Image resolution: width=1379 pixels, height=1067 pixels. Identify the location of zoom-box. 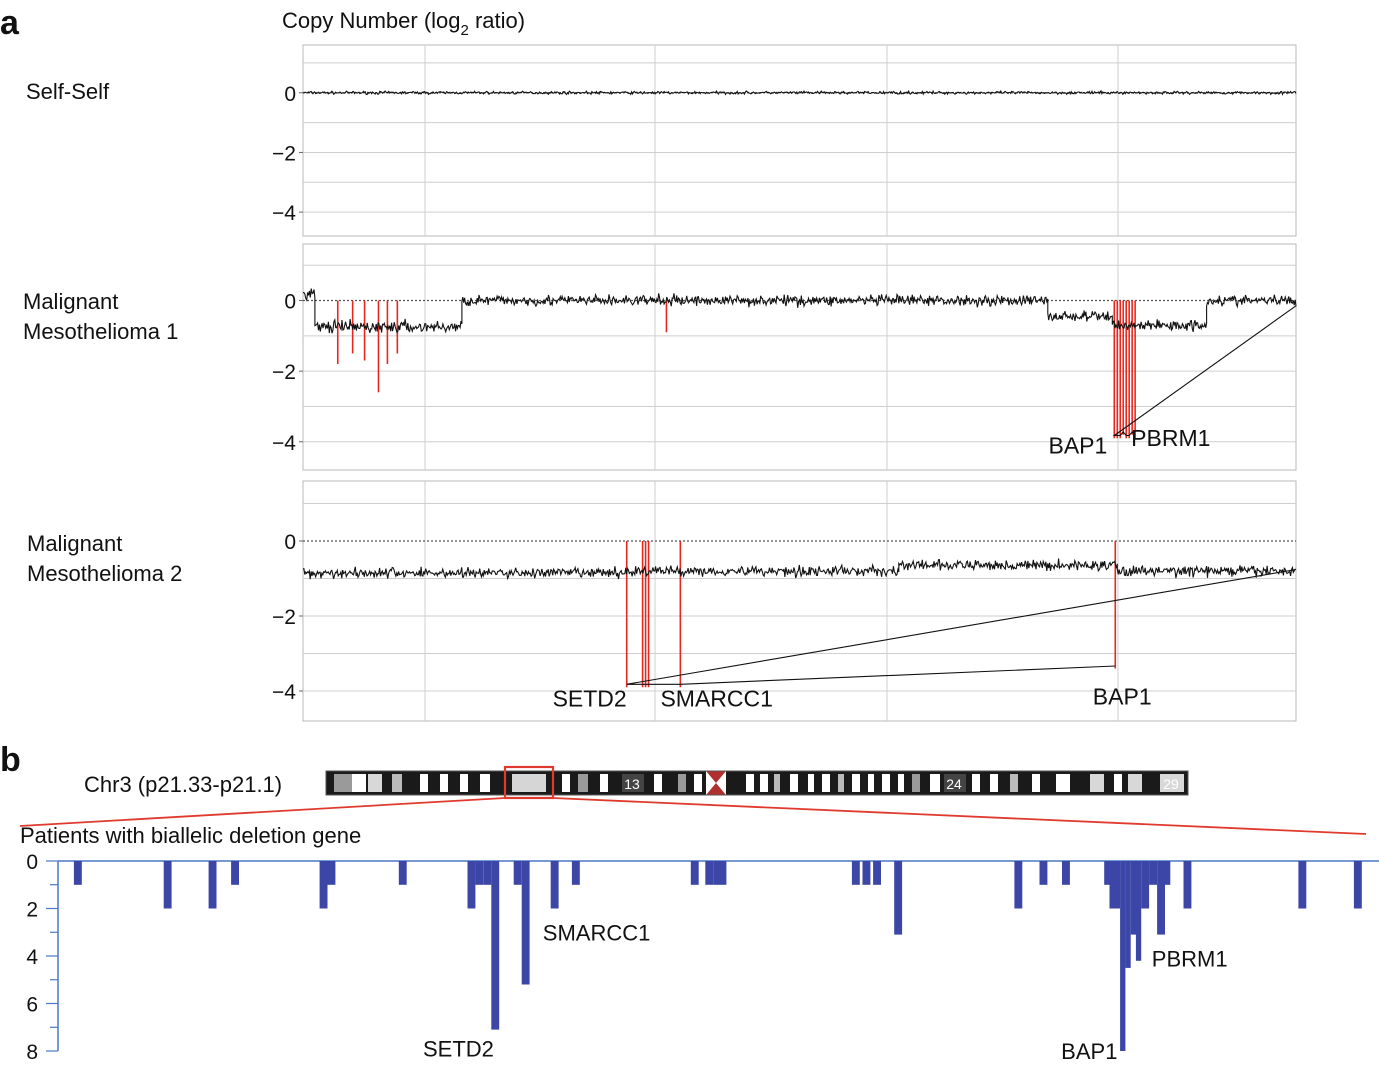
(529, 782).